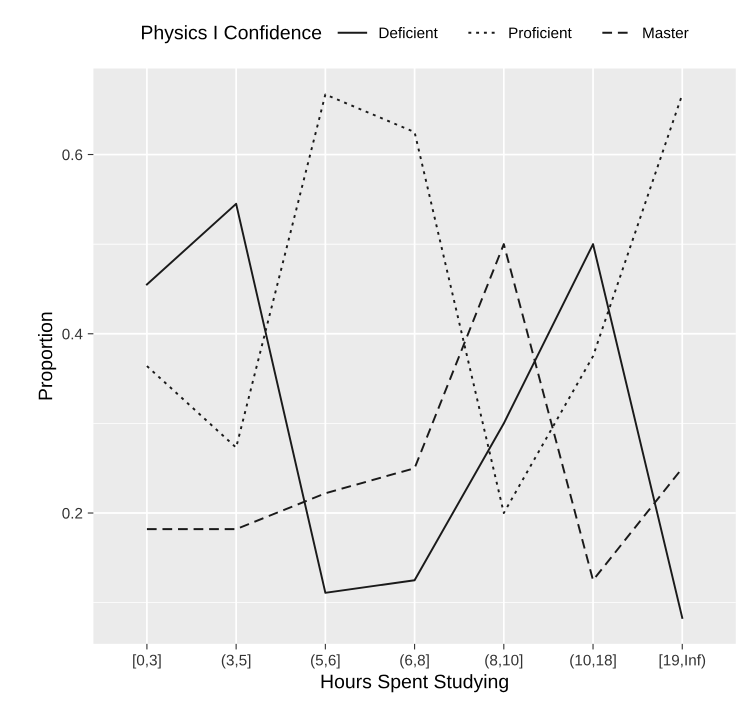 The height and width of the screenshot is (706, 747). Describe the element at coordinates (72, 154) in the screenshot. I see `y-tick-label: 0.6` at that location.